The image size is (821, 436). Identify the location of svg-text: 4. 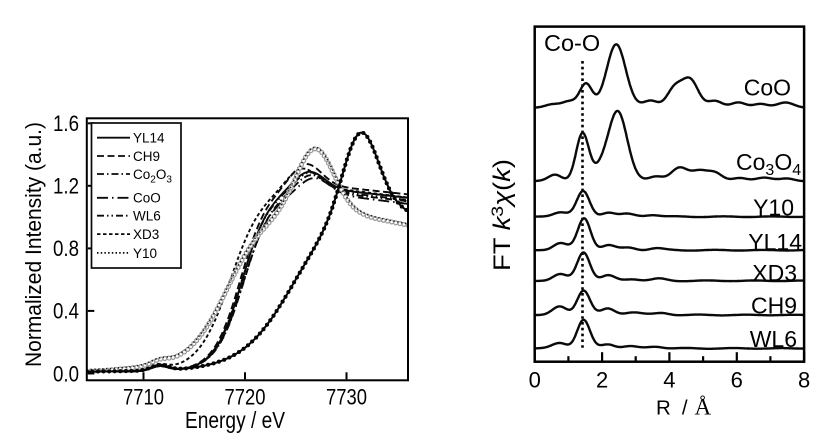
(669, 380).